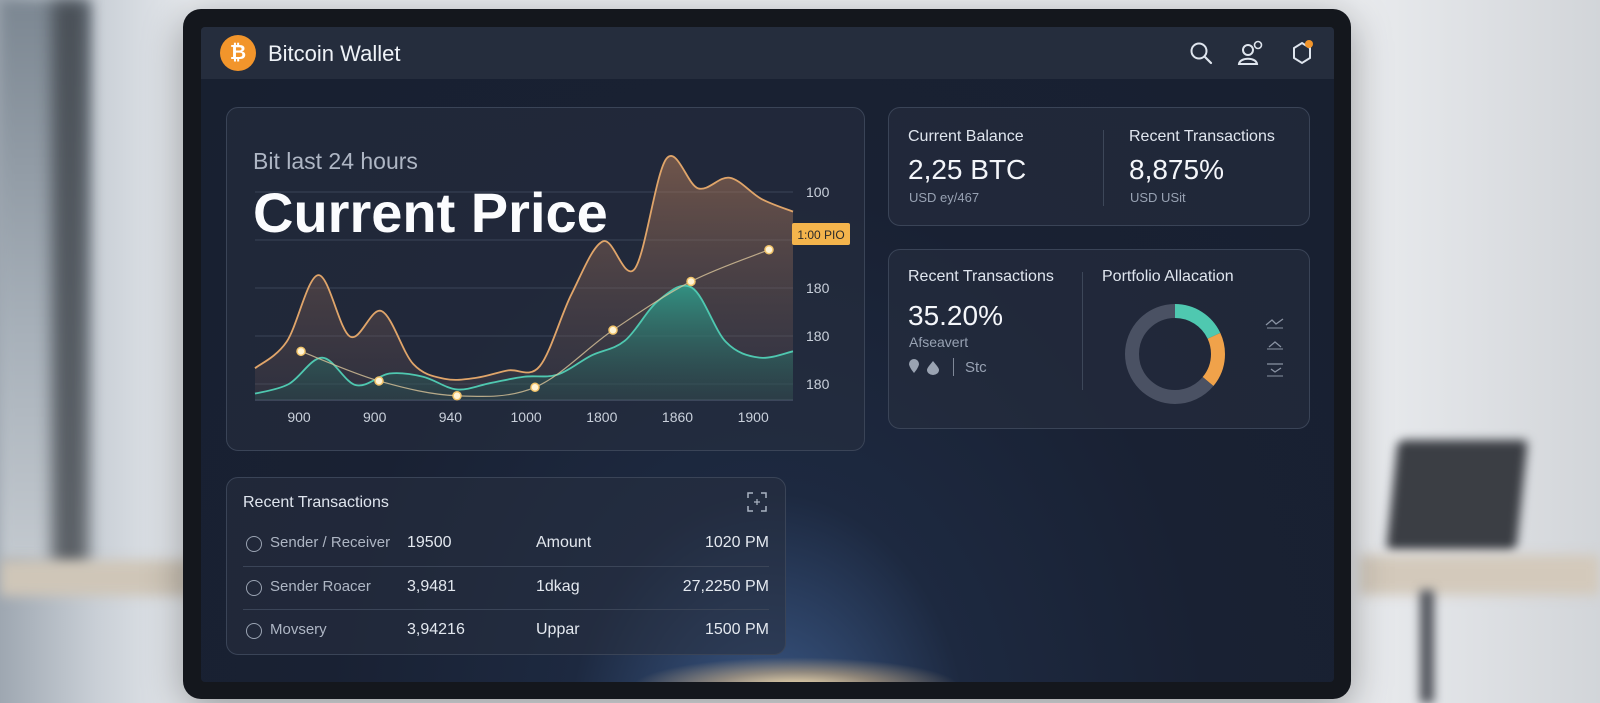 The height and width of the screenshot is (703, 1600). Describe the element at coordinates (506, 587) in the screenshot. I see `table-row: Sender Roacer 3,9481 1dkag 27,2250 PM` at that location.